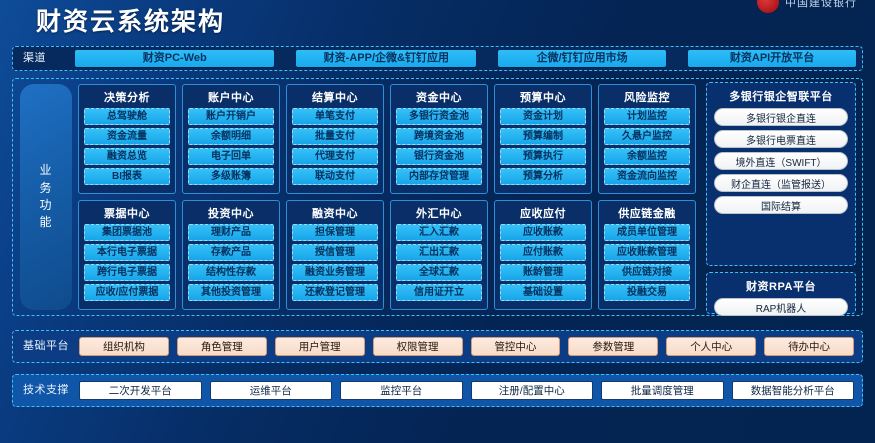 Image resolution: width=875 pixels, height=443 pixels. I want to click on channel-item-api-platform: 财资API开放平台, so click(772, 58).